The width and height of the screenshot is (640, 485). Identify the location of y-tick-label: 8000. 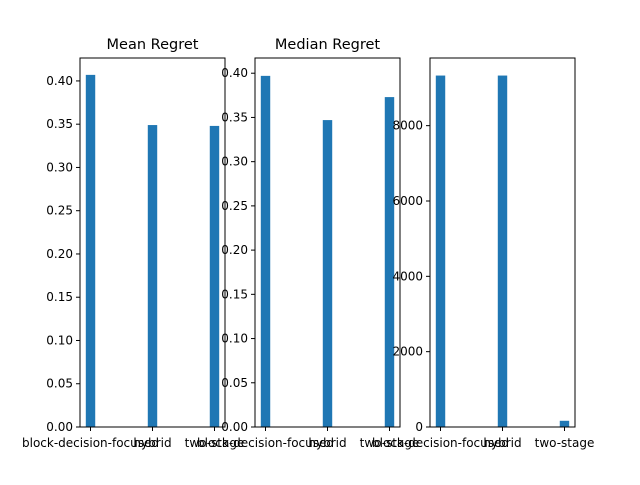
(407, 126).